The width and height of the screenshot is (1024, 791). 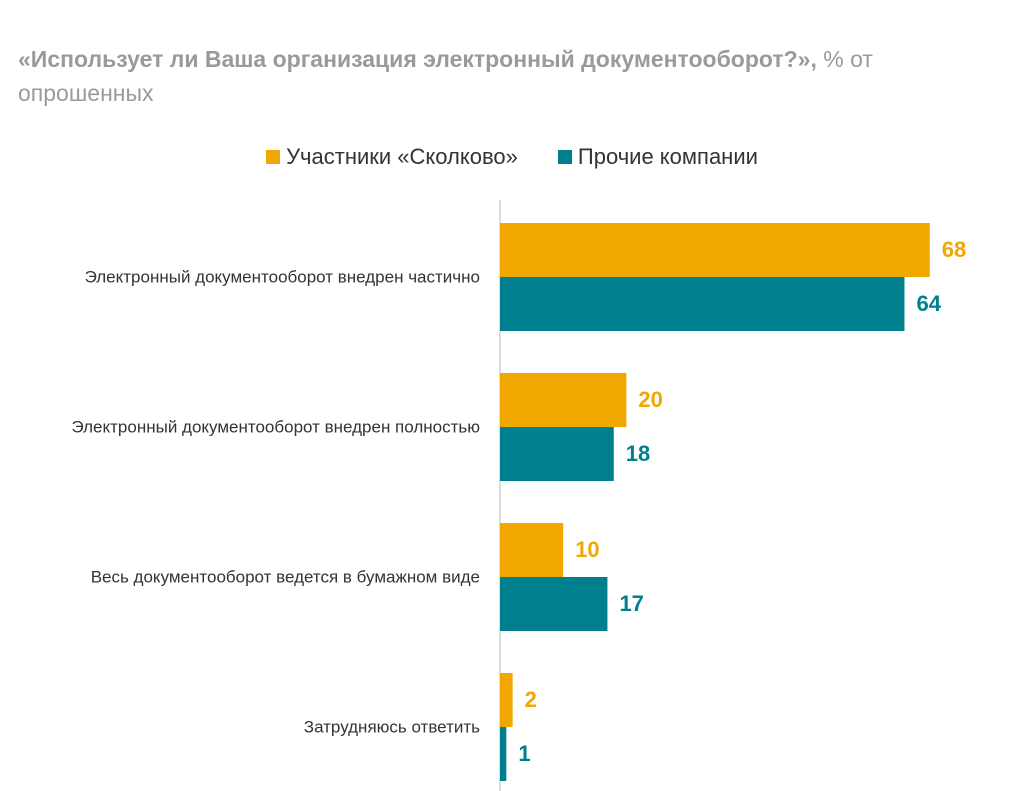 I want to click on legend-item: Прочие компании, so click(x=657, y=157).